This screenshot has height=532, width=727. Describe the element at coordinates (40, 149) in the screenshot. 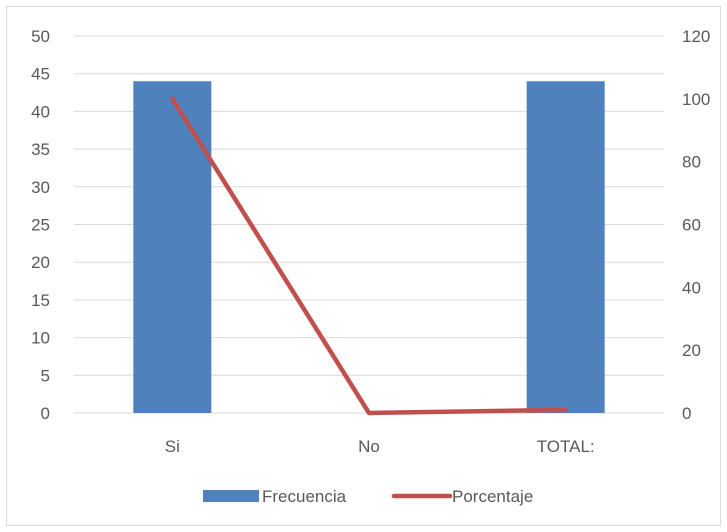

I see `left-tick-label: 35` at that location.